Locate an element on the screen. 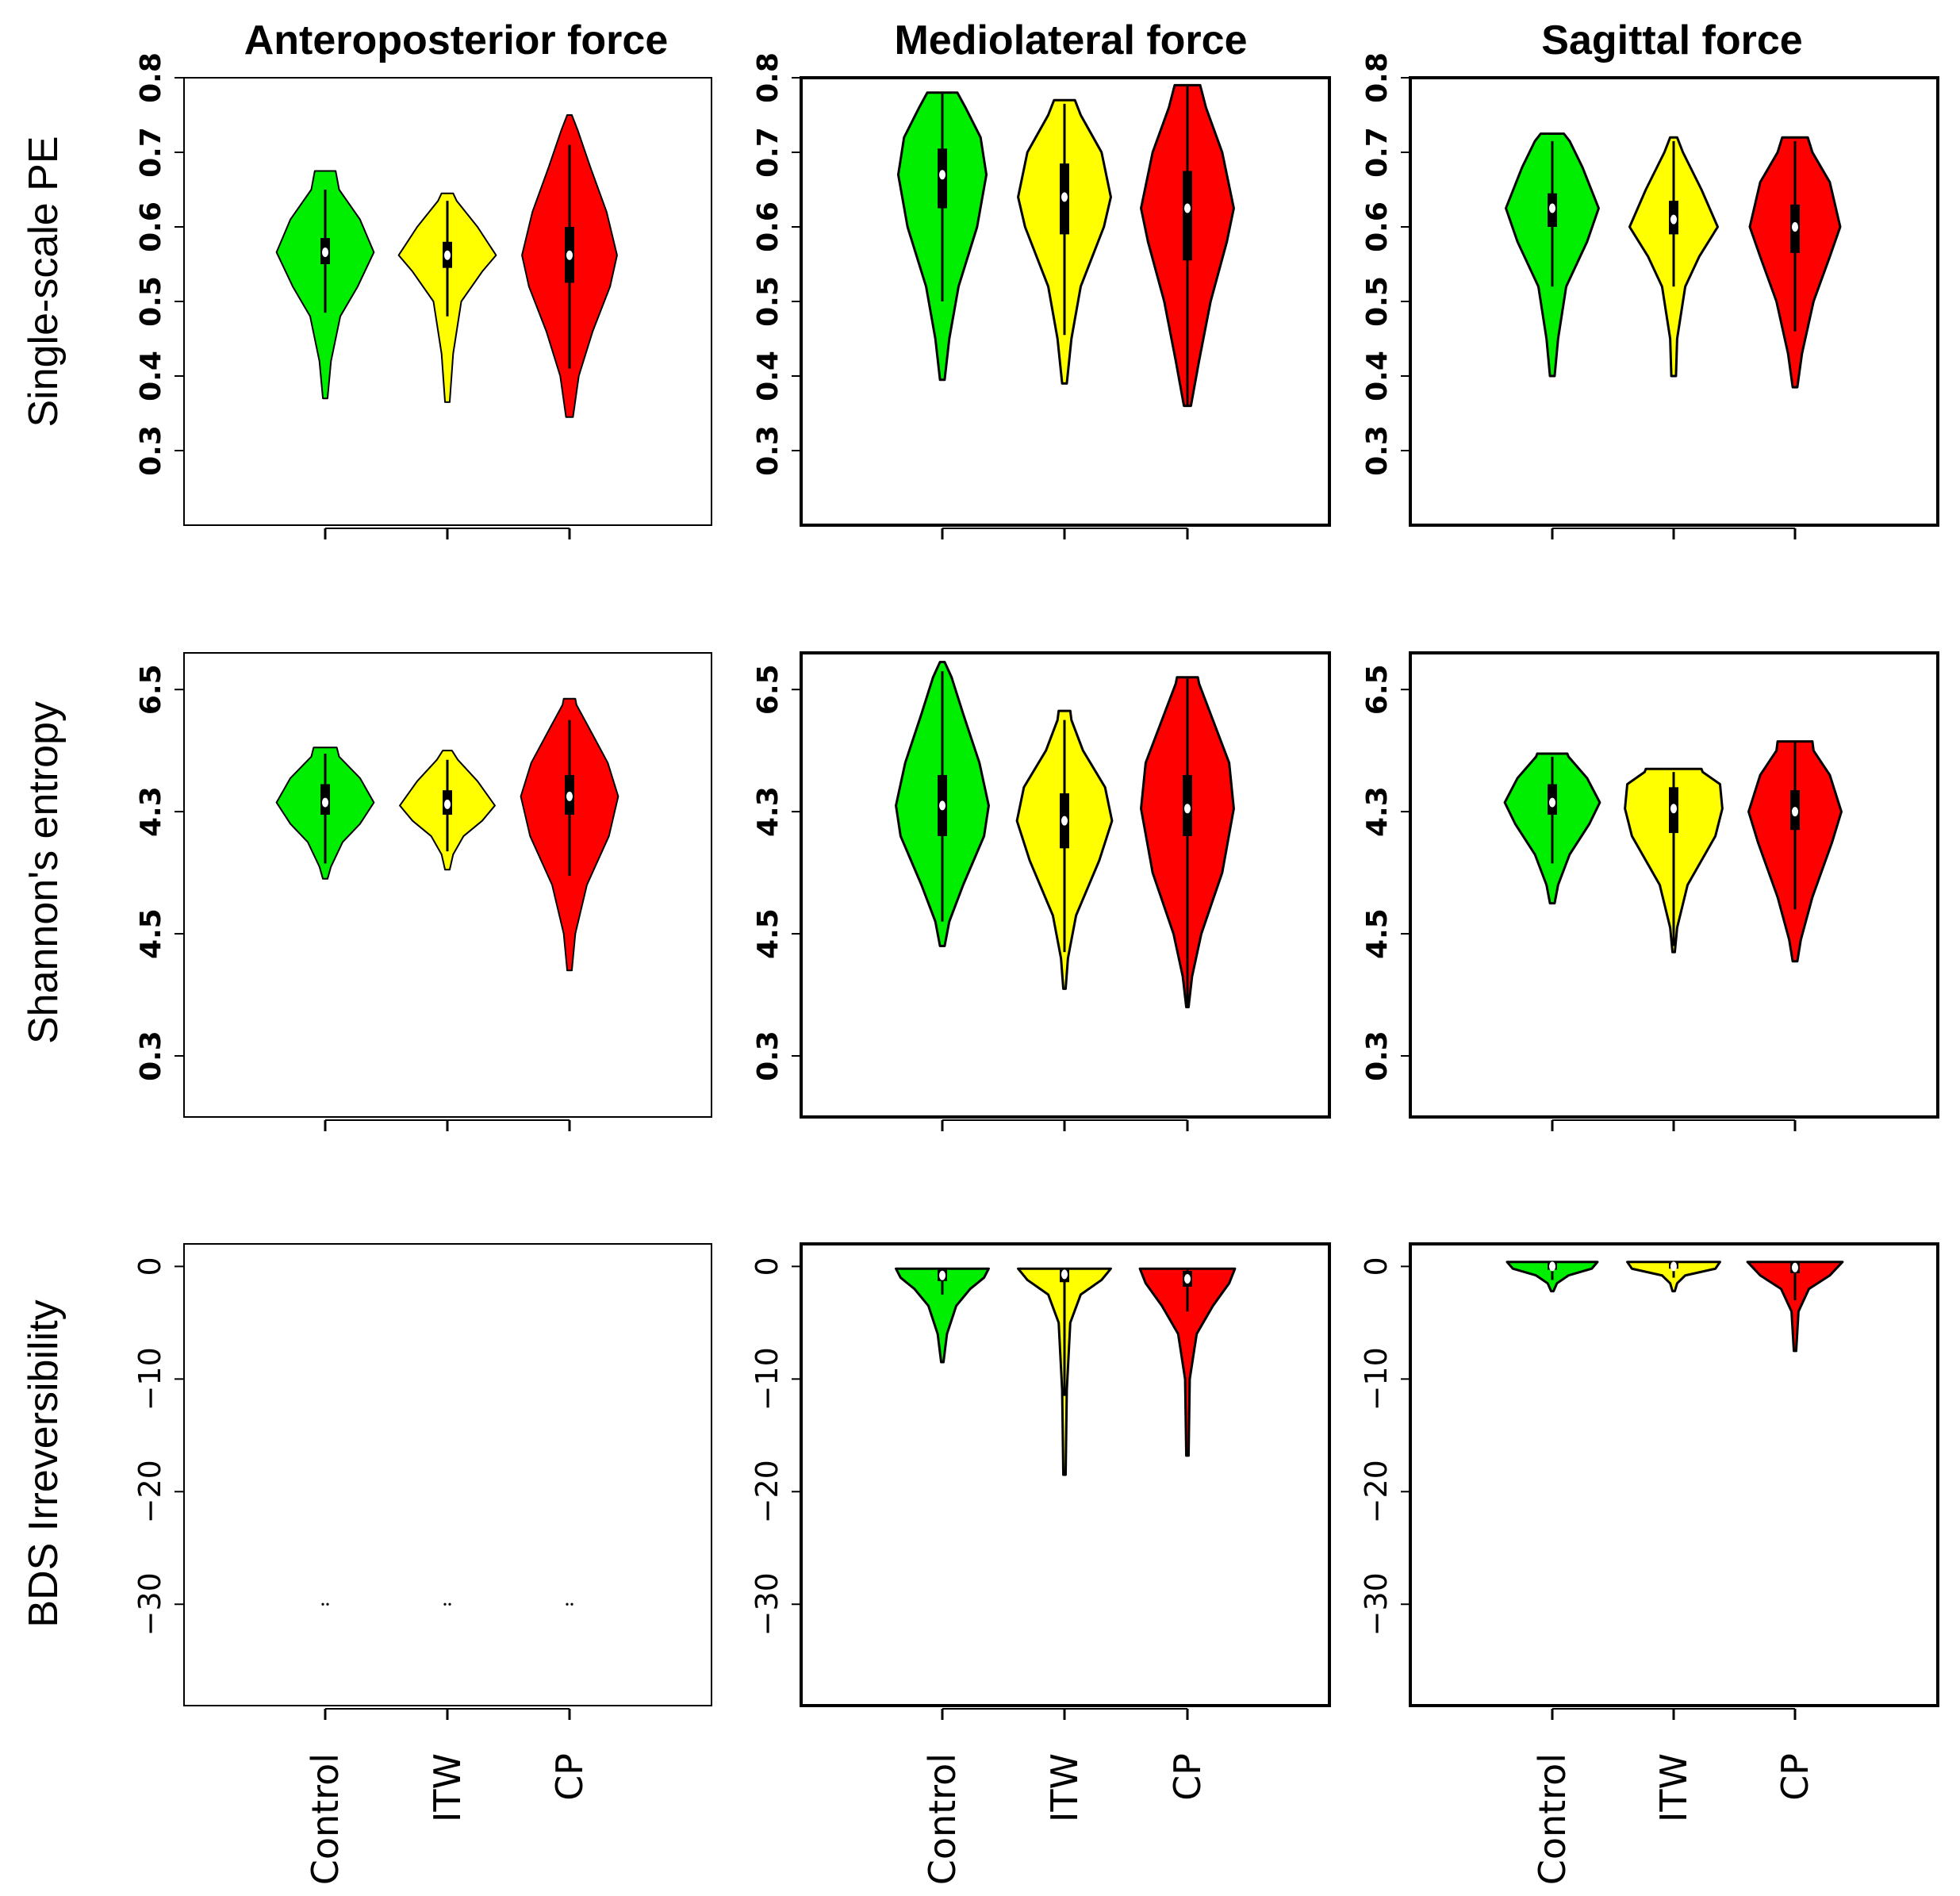 The height and width of the screenshot is (1896, 1960). panel-r1-c0: 0.3 4.5 4.3 6.5 is located at coordinates (423, 891).